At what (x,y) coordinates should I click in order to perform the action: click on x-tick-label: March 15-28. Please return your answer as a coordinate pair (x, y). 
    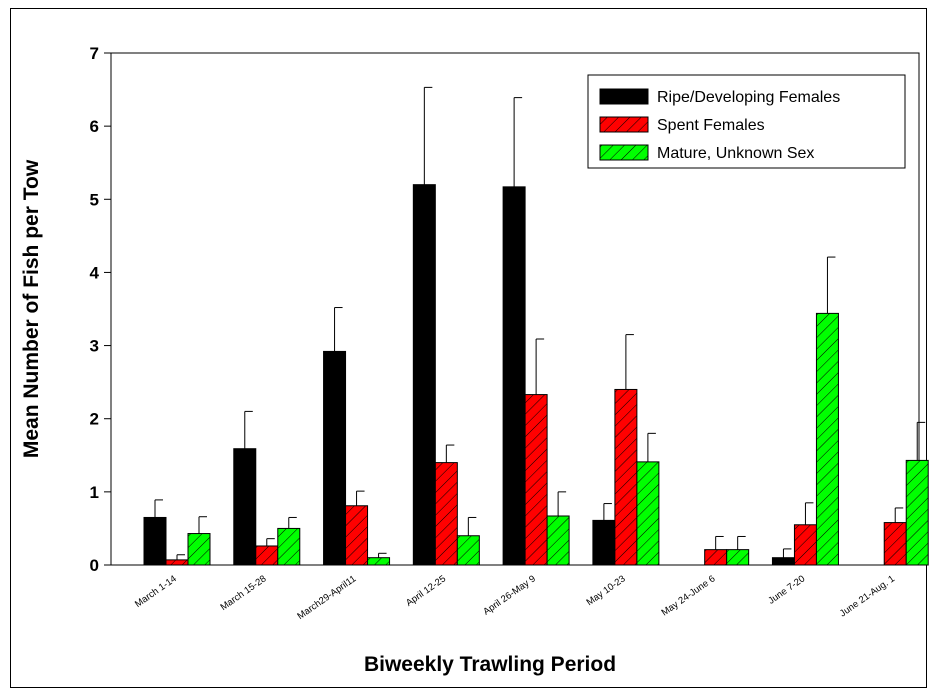
    Looking at the image, I should click on (243, 593).